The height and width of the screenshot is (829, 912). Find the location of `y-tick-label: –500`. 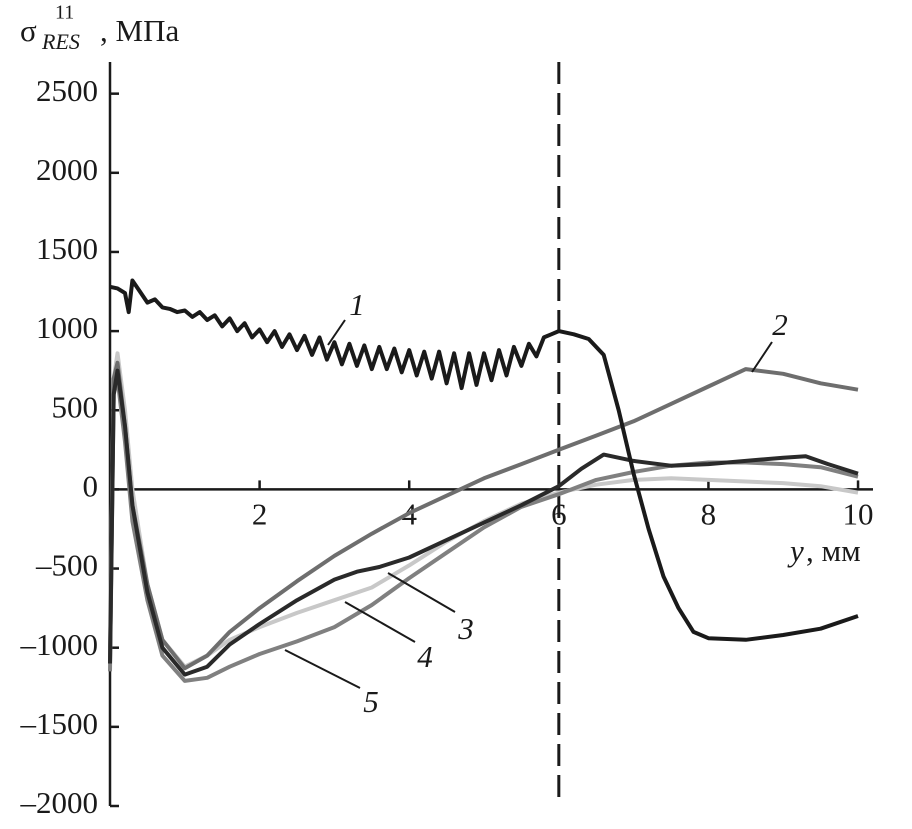

y-tick-label: –500 is located at coordinates (66, 565).